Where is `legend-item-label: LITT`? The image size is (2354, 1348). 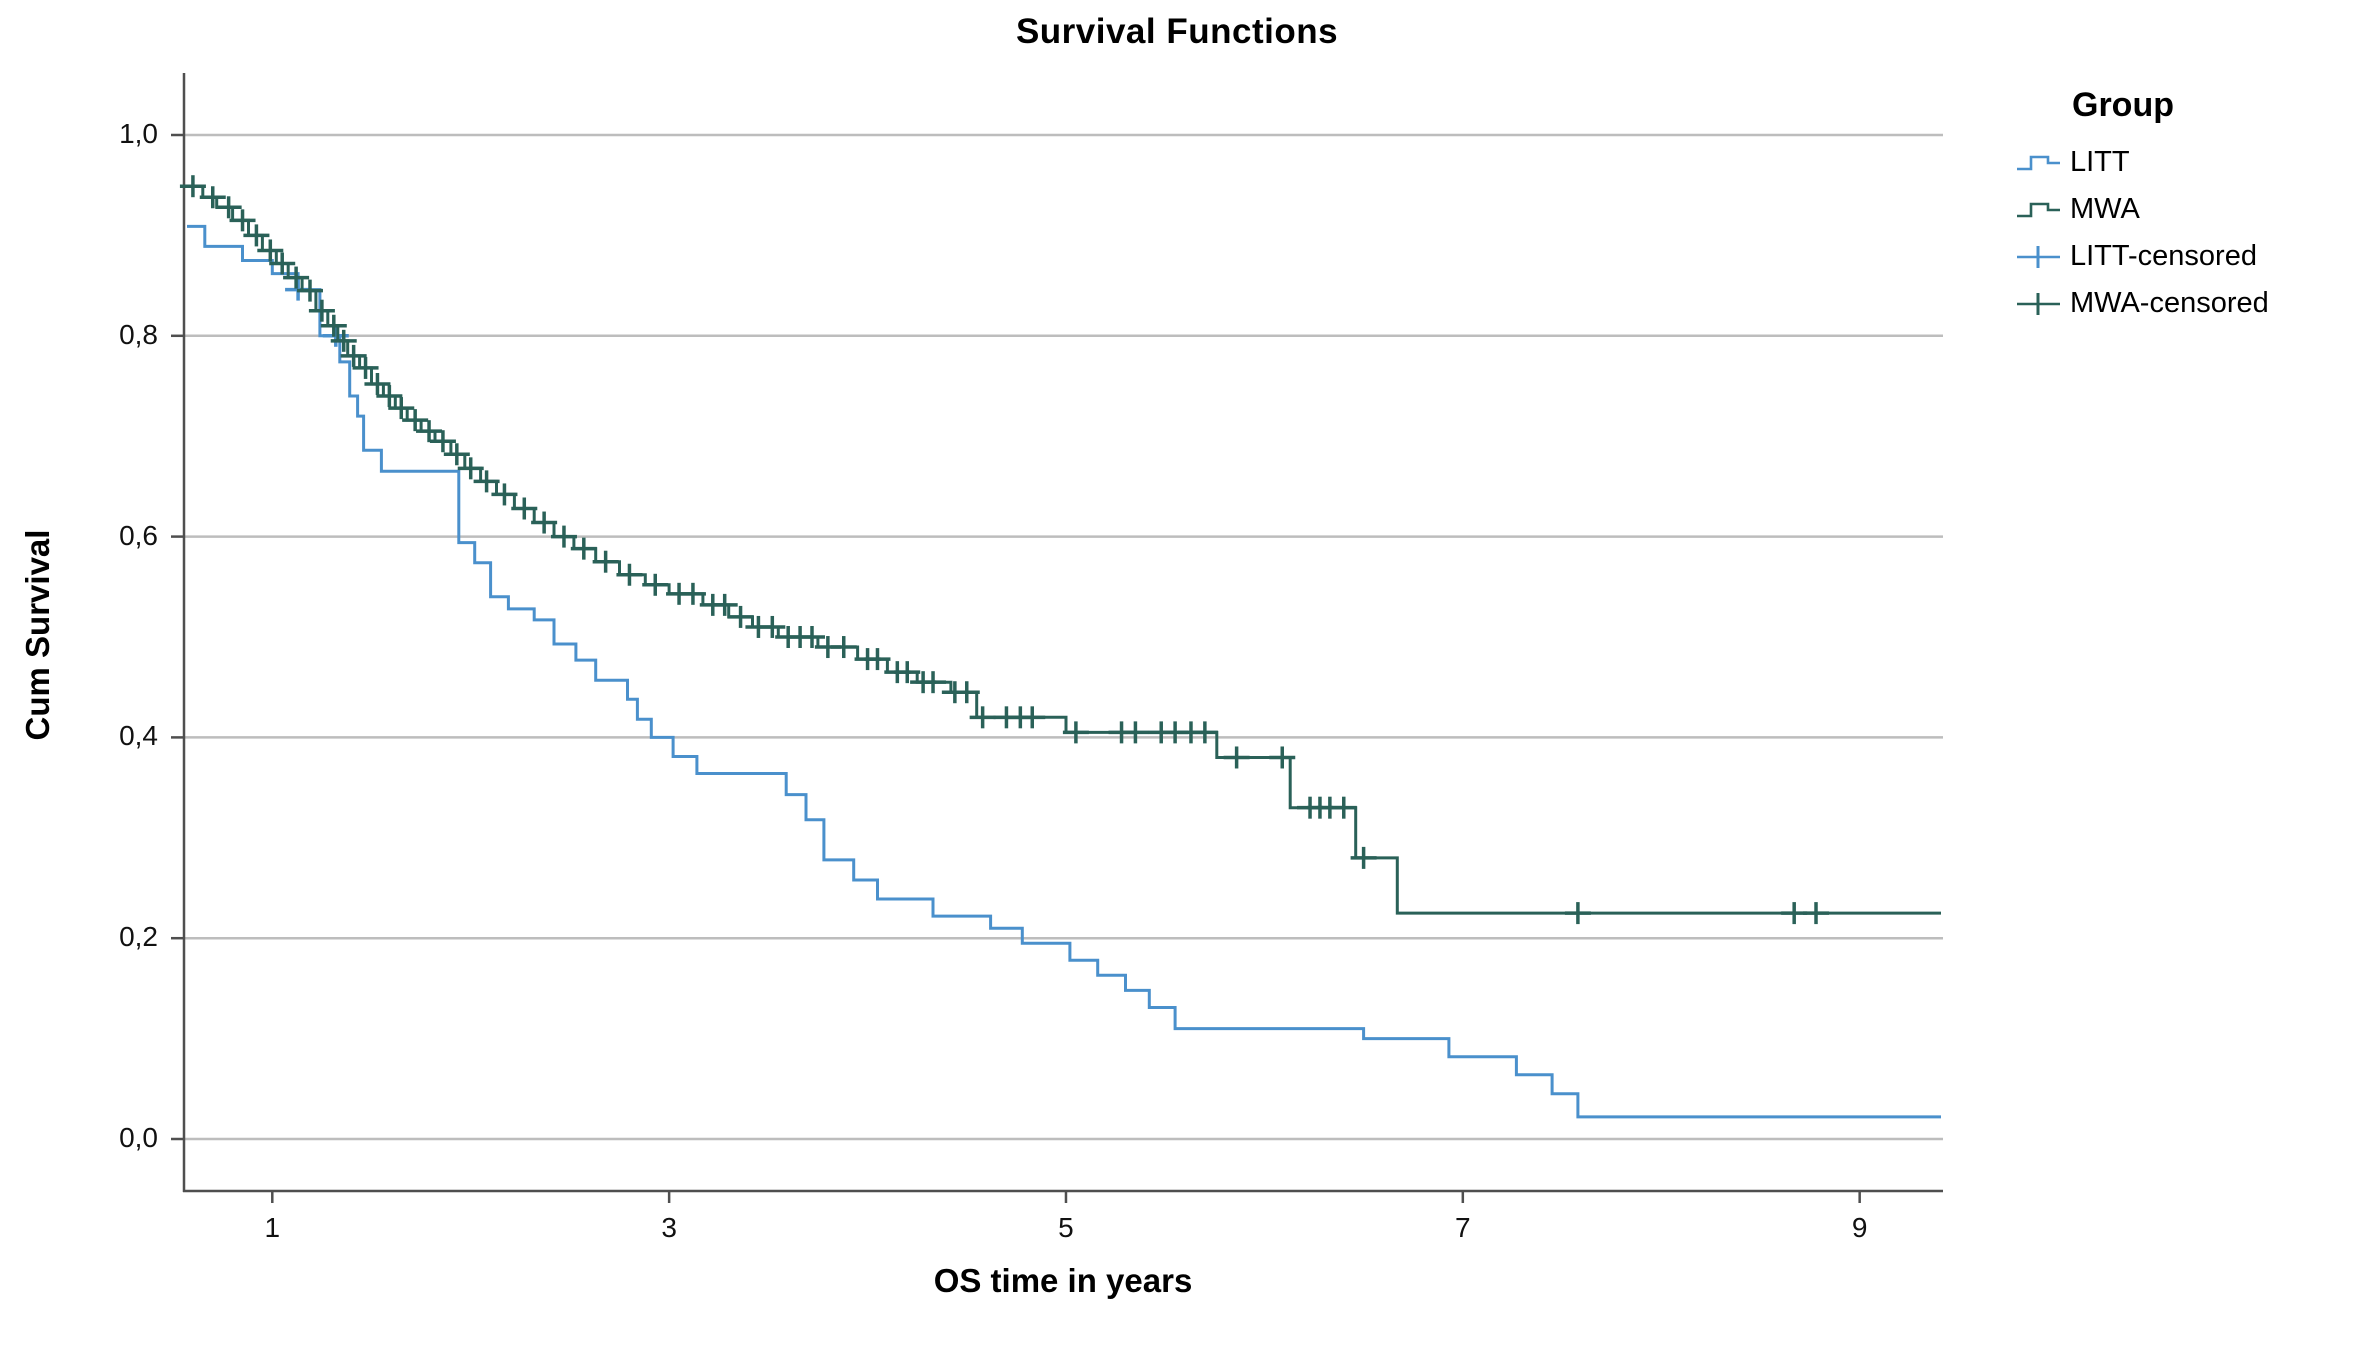
legend-item-label: LITT is located at coordinates (2100, 162).